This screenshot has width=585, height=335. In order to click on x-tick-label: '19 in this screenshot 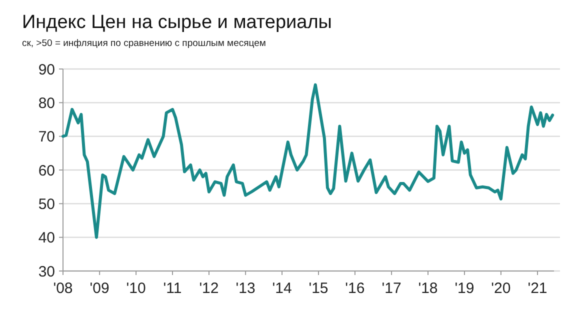, I will do `click(464, 288)`.